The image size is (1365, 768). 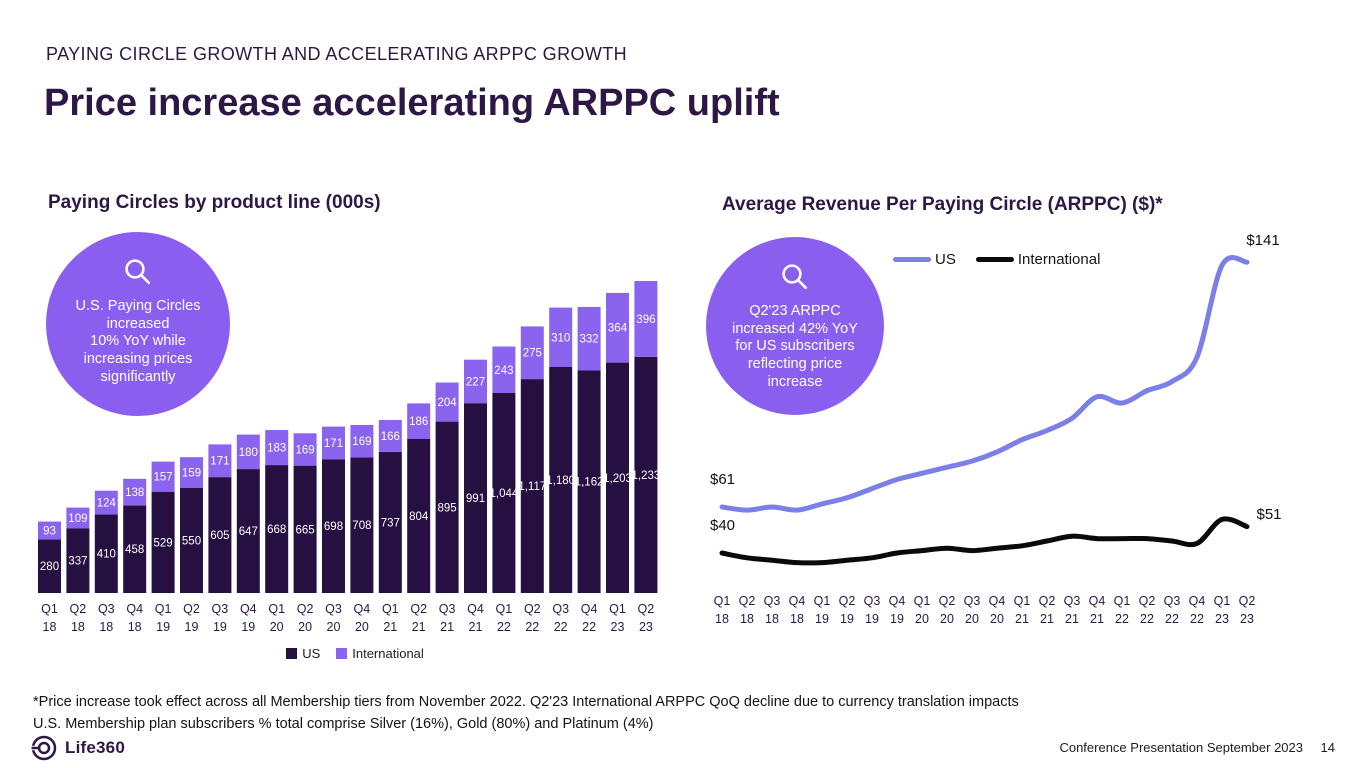 What do you see at coordinates (503, 371) in the screenshot?
I see `svg-text: 243` at bounding box center [503, 371].